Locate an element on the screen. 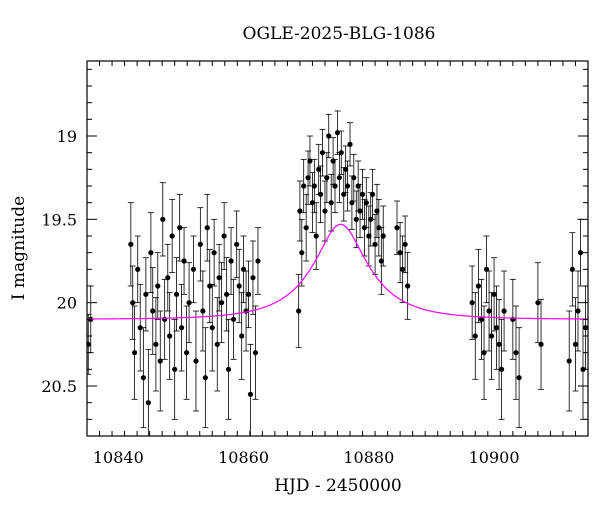  chart-title: OGLE-2025-BLG-1086 is located at coordinates (339, 34).